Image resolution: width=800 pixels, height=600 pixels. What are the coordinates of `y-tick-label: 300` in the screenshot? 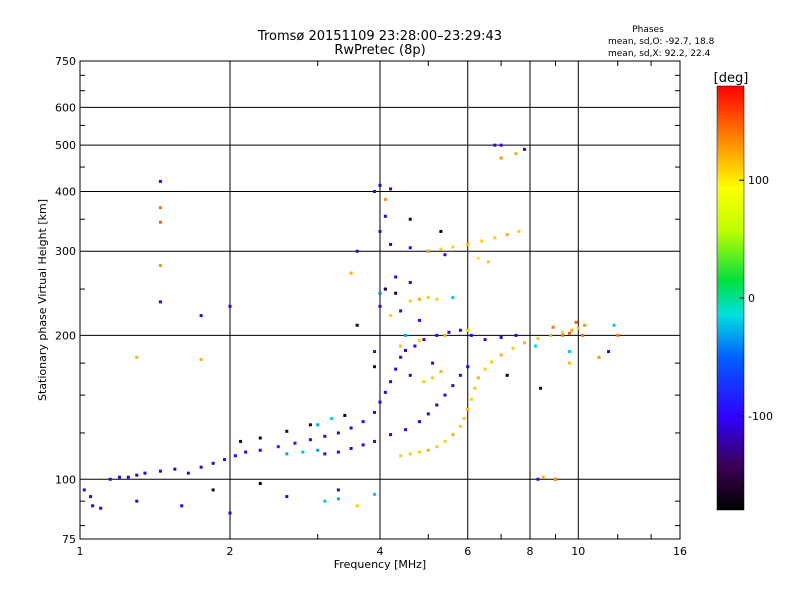 It's located at (65, 251).